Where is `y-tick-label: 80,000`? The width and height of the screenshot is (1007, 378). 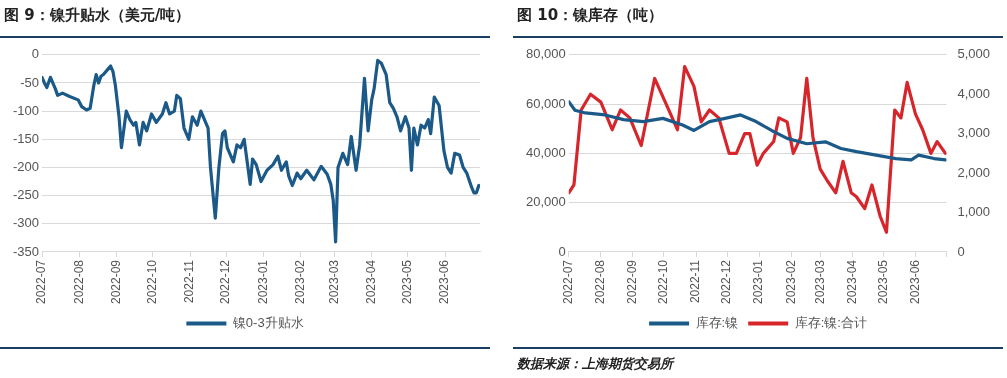 y-tick-label: 80,000 is located at coordinates (546, 54).